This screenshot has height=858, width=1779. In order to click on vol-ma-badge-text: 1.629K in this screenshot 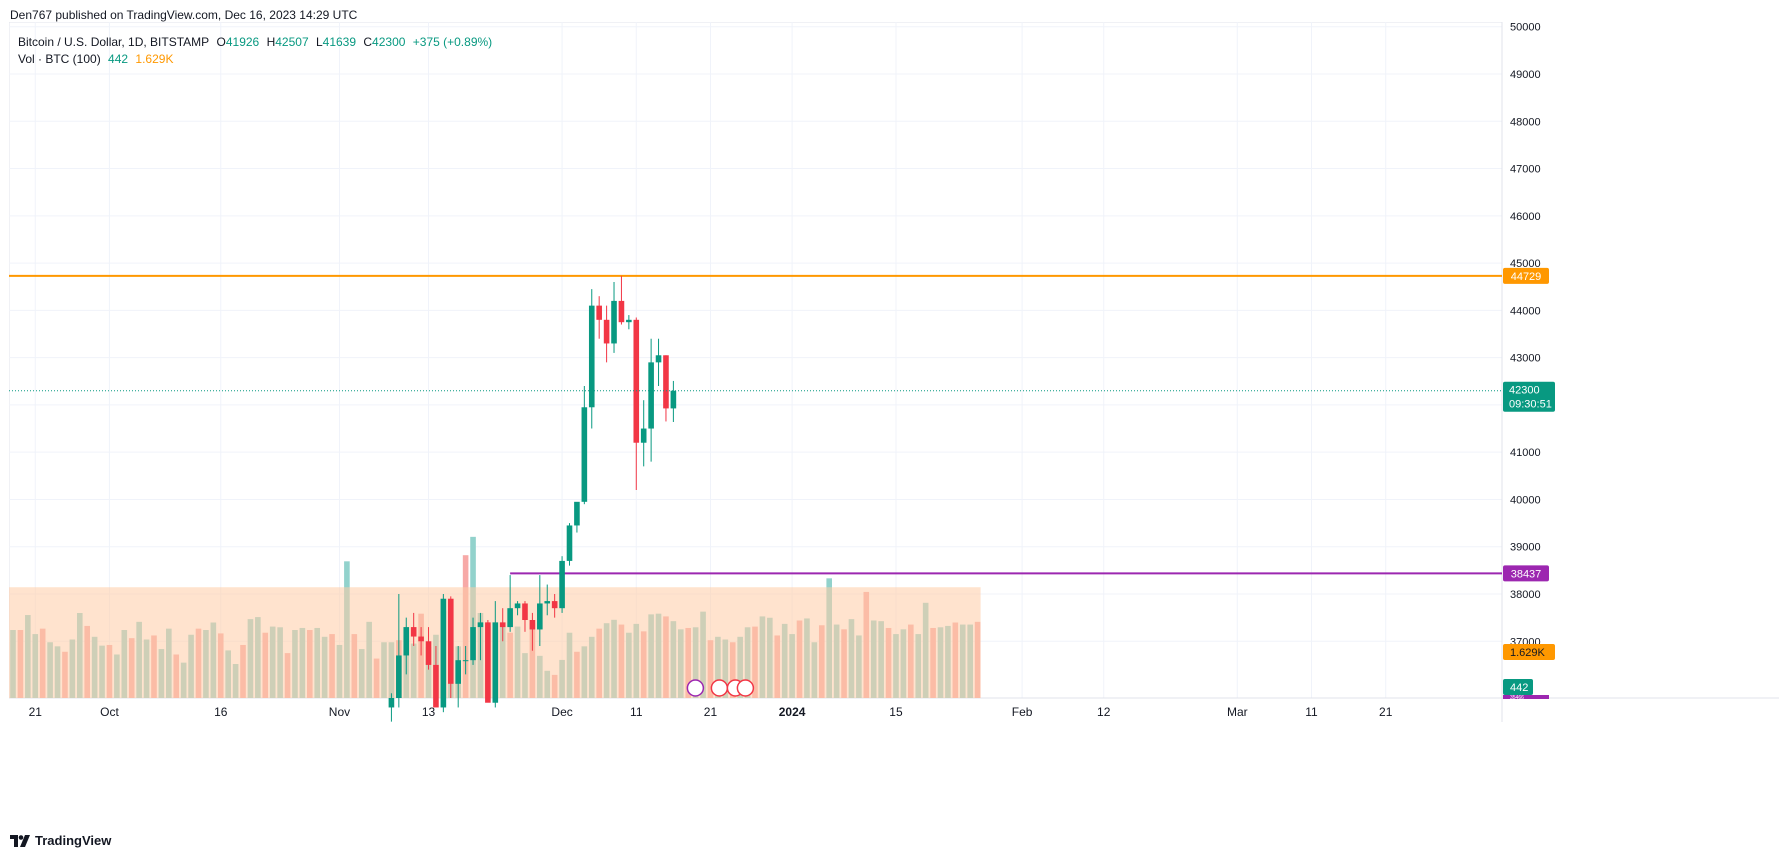, I will do `click(1528, 653)`.